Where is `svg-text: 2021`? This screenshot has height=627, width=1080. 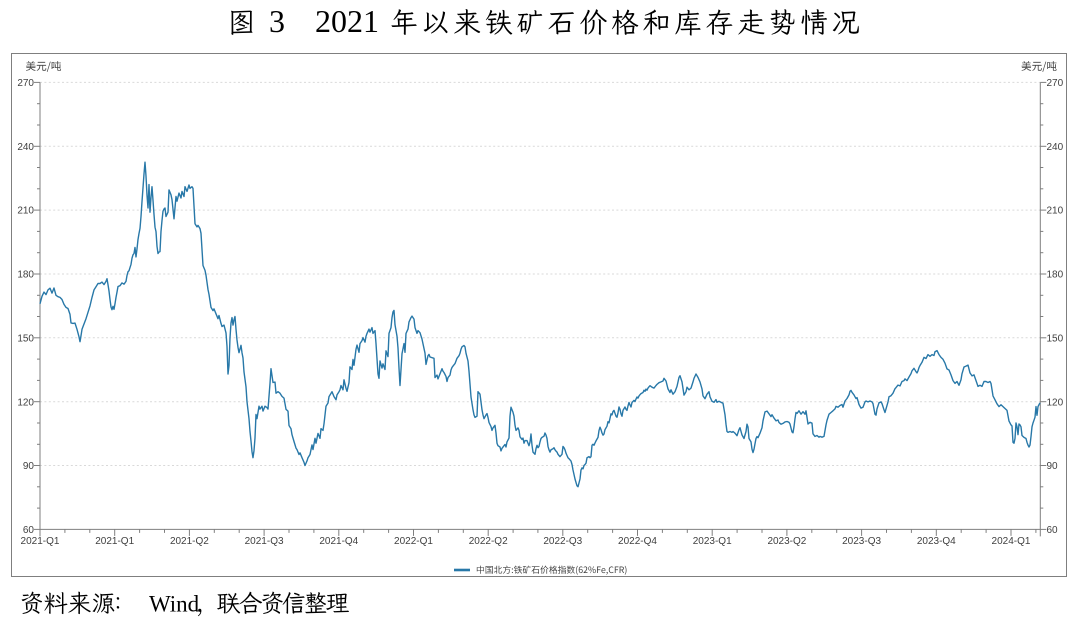 svg-text: 2021 is located at coordinates (347, 21).